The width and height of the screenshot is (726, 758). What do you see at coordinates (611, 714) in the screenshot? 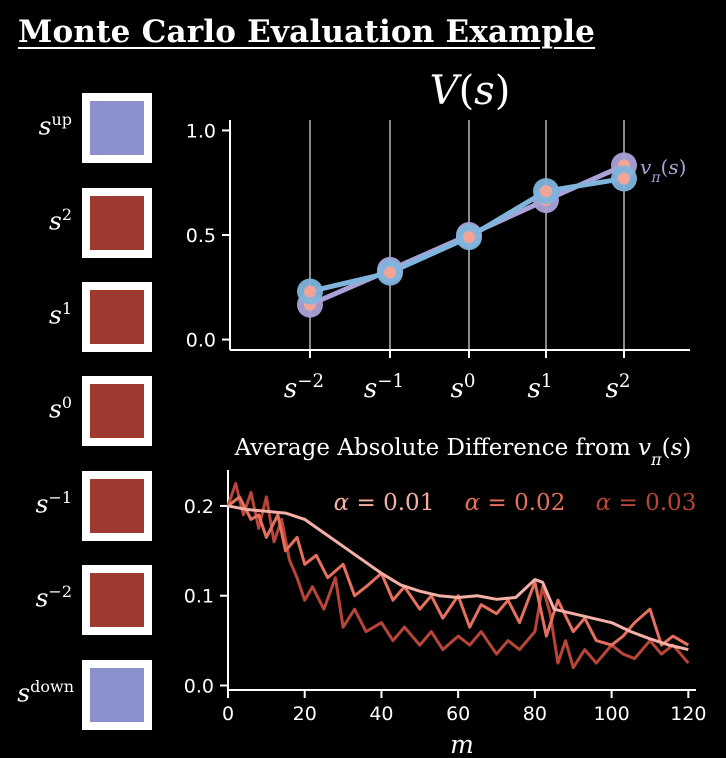
I see `x2-tick-label-5: 100` at bounding box center [611, 714].